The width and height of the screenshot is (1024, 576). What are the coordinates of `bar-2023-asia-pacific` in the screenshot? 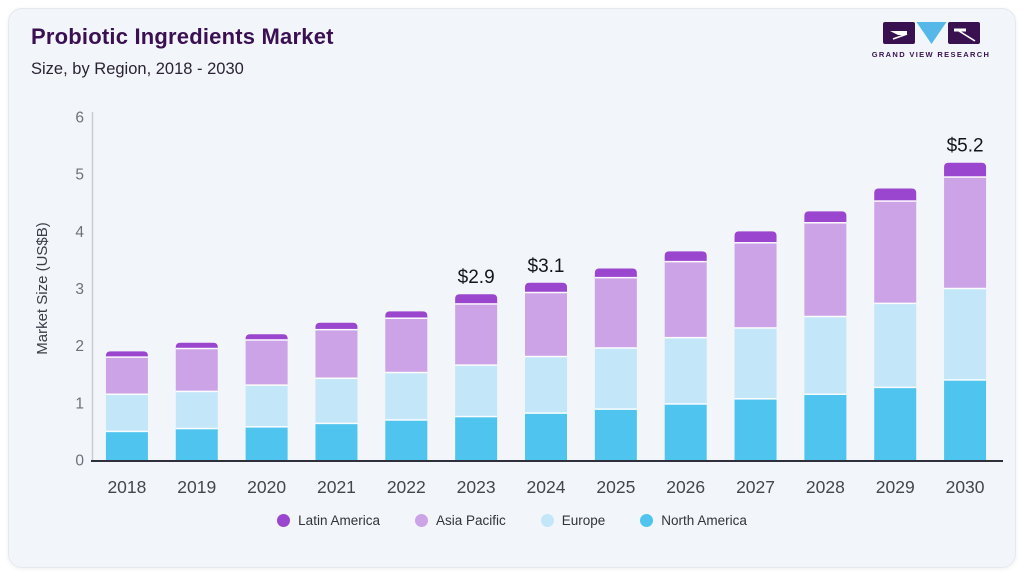 It's located at (476, 334).